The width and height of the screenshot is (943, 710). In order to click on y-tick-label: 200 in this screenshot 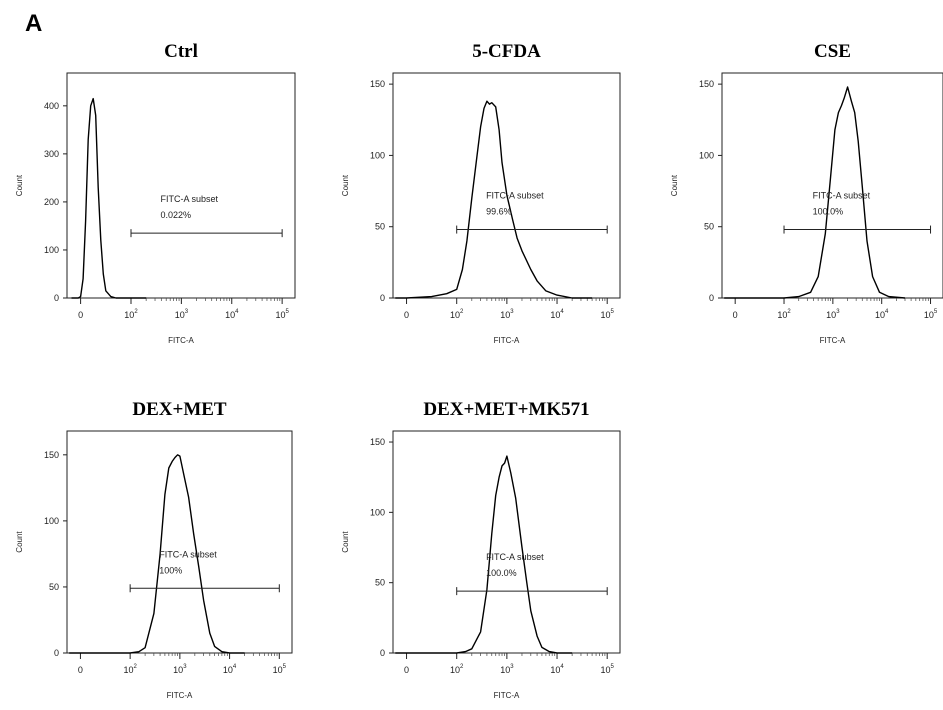, I will do `click(51, 202)`.